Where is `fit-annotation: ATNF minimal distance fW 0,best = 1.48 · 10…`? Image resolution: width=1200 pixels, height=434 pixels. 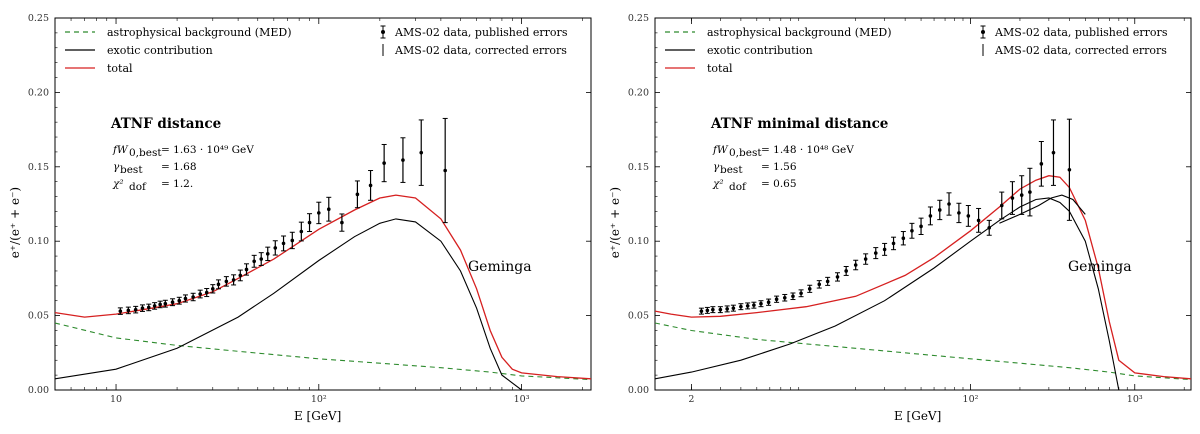
fit-annotation: ATNF minimal distance fW 0,best = 1.48 · 10… is located at coordinates (799, 154).